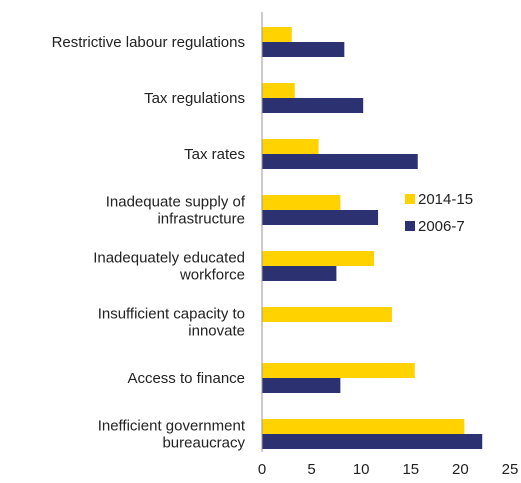 Image resolution: width=521 pixels, height=483 pixels. Describe the element at coordinates (169, 258) in the screenshot. I see `category-label-line: Inadequately educated` at that location.